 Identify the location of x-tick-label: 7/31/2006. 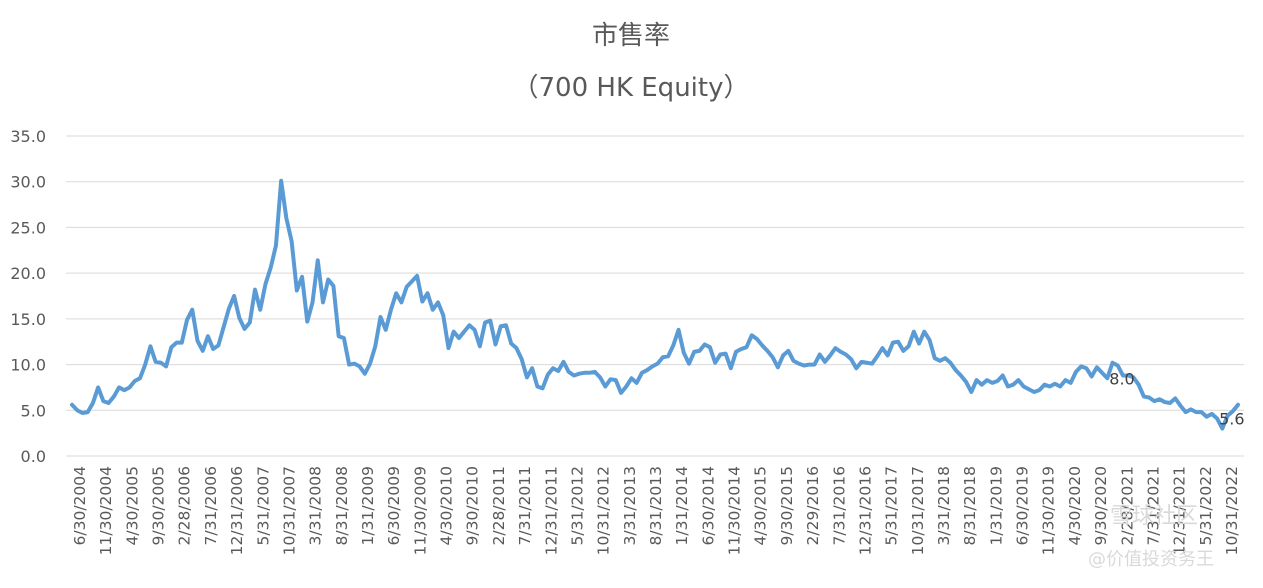
(211, 505).